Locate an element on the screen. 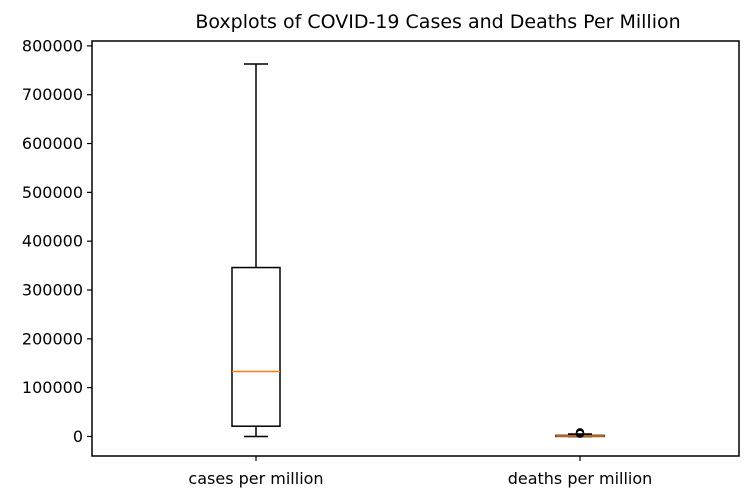  y-tick-label: 100000 is located at coordinates (52, 387).